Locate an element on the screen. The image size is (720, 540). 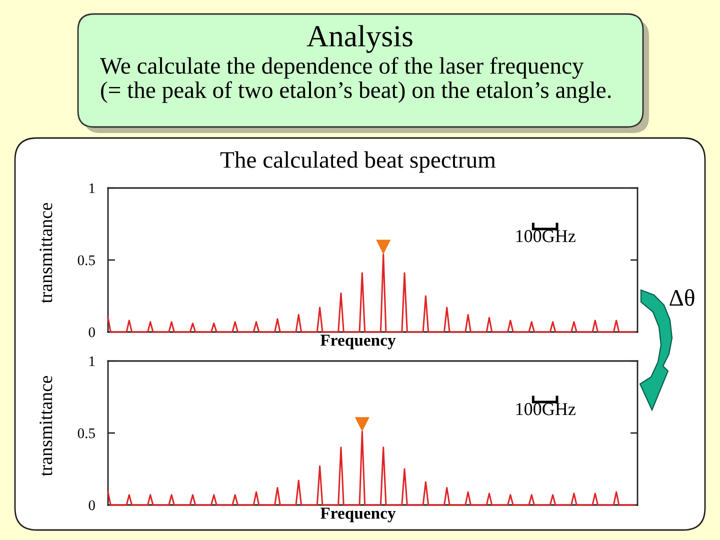
text: The calculated beat spectrum is located at coordinates (358, 162).